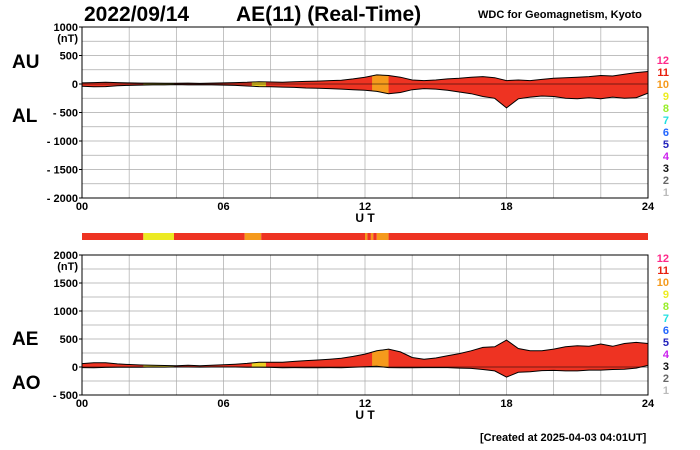 The height and width of the screenshot is (450, 700). I want to click on area-fill-bottom, so click(365, 359).